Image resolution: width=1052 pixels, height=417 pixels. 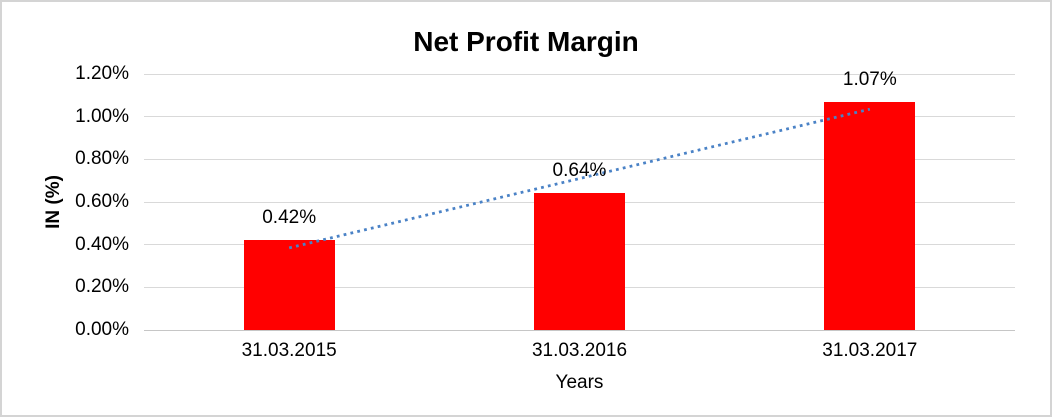 What do you see at coordinates (102, 287) in the screenshot?
I see `y-tick-label: 0.20%` at bounding box center [102, 287].